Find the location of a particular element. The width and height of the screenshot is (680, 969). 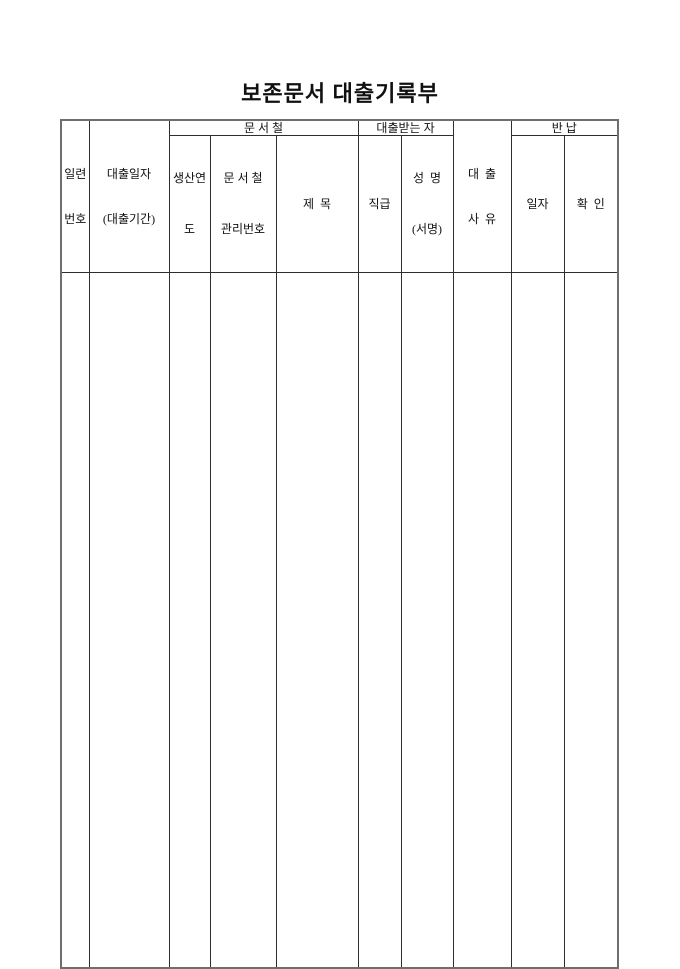

body-cell-loan-reason is located at coordinates (482, 620).